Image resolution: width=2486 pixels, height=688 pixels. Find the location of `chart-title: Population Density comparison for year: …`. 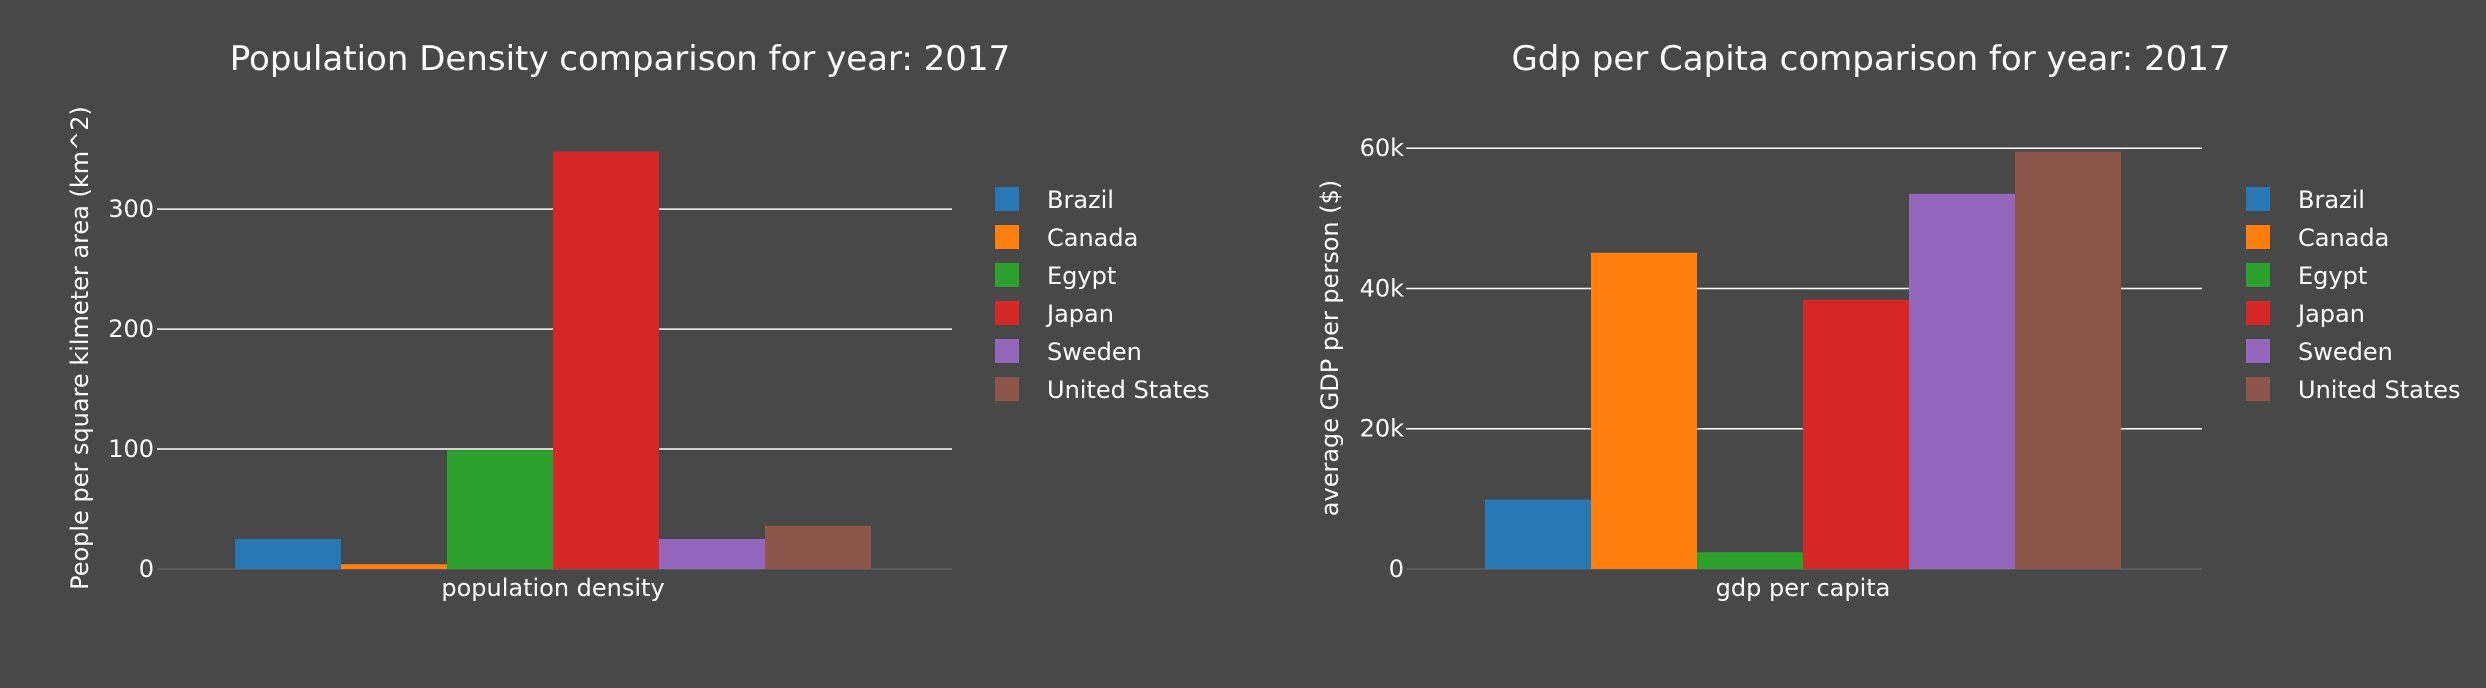

chart-title: Population Density comparison for year: … is located at coordinates (620, 59).